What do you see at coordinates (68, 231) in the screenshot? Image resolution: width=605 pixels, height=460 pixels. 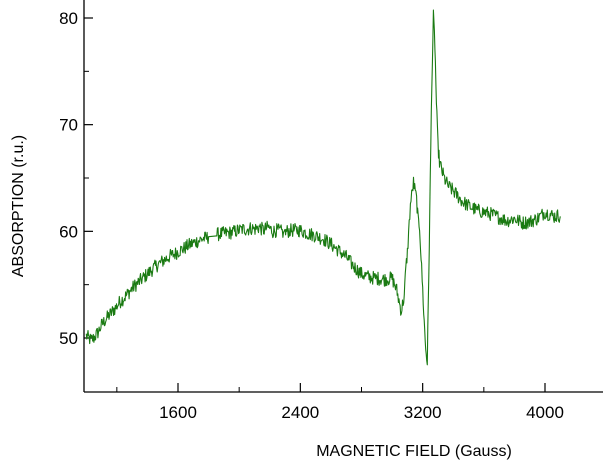 I see `y-tick-label: 60` at bounding box center [68, 231].